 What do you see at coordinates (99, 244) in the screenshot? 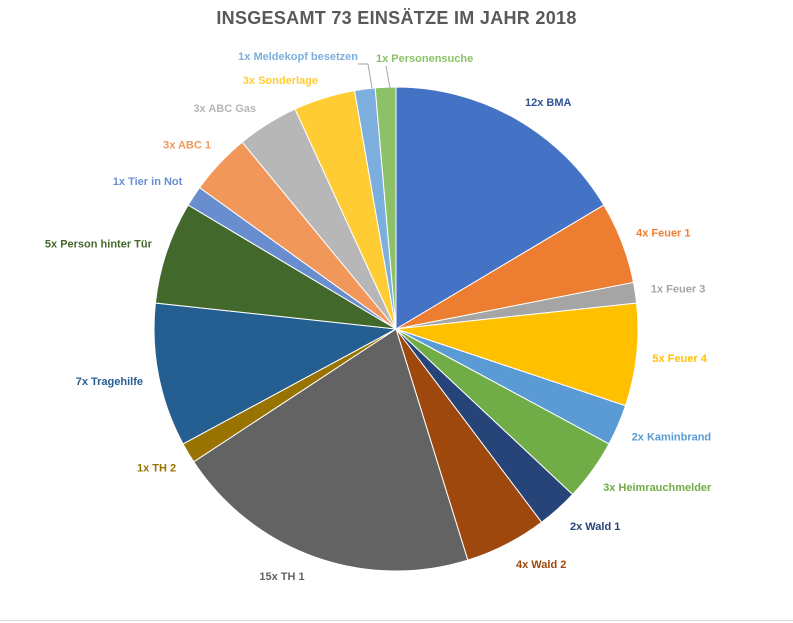
I see `slice-label-5x-person-hinter-t-r: 5x Person hinter Tür` at bounding box center [99, 244].